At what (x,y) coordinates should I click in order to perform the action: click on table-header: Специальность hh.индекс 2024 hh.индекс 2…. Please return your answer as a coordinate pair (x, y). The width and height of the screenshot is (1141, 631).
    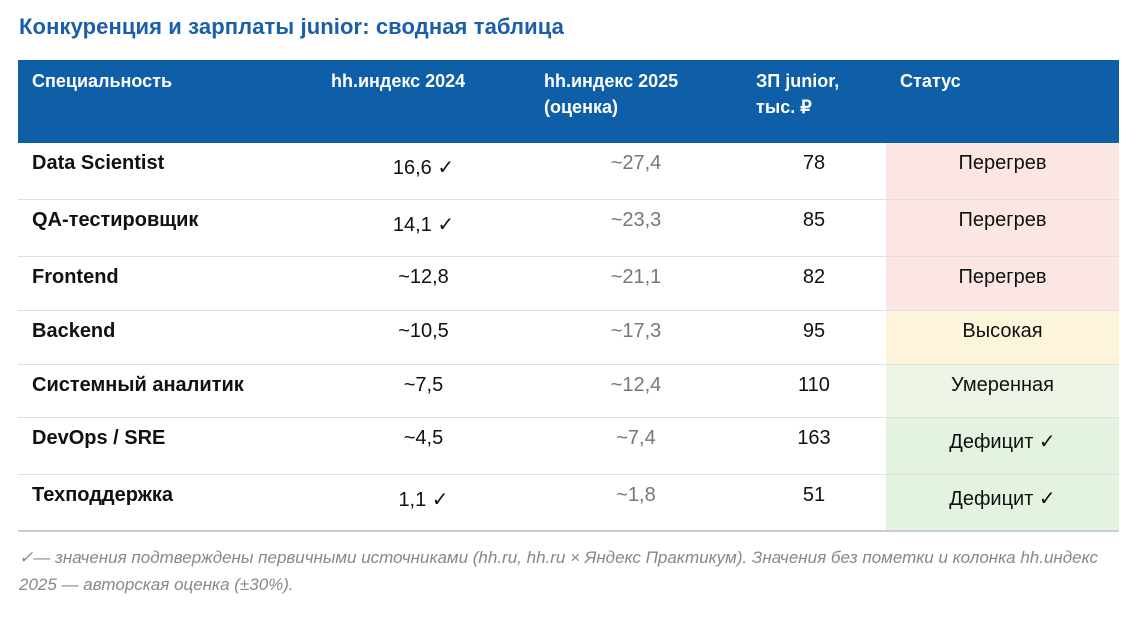
    Looking at the image, I should click on (568, 101).